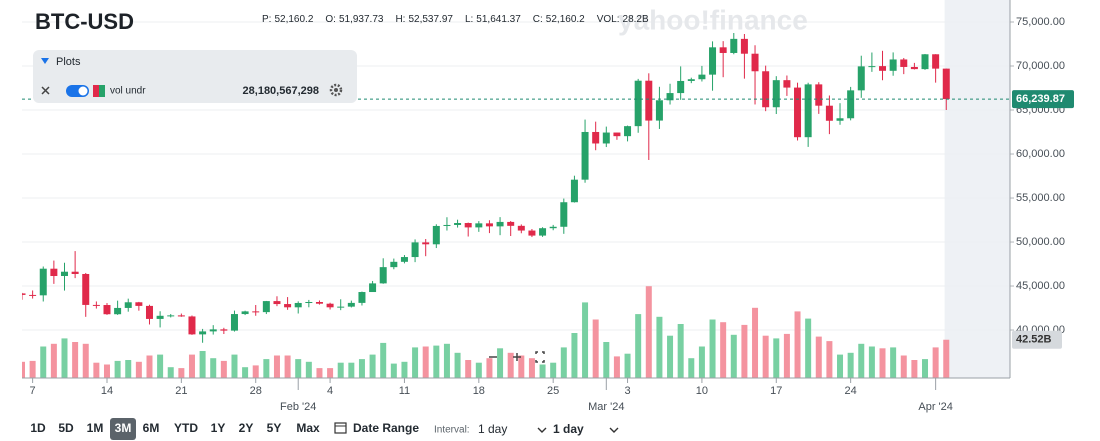  Describe the element at coordinates (386, 428) in the screenshot. I see `date-range-label: Date Range` at that location.